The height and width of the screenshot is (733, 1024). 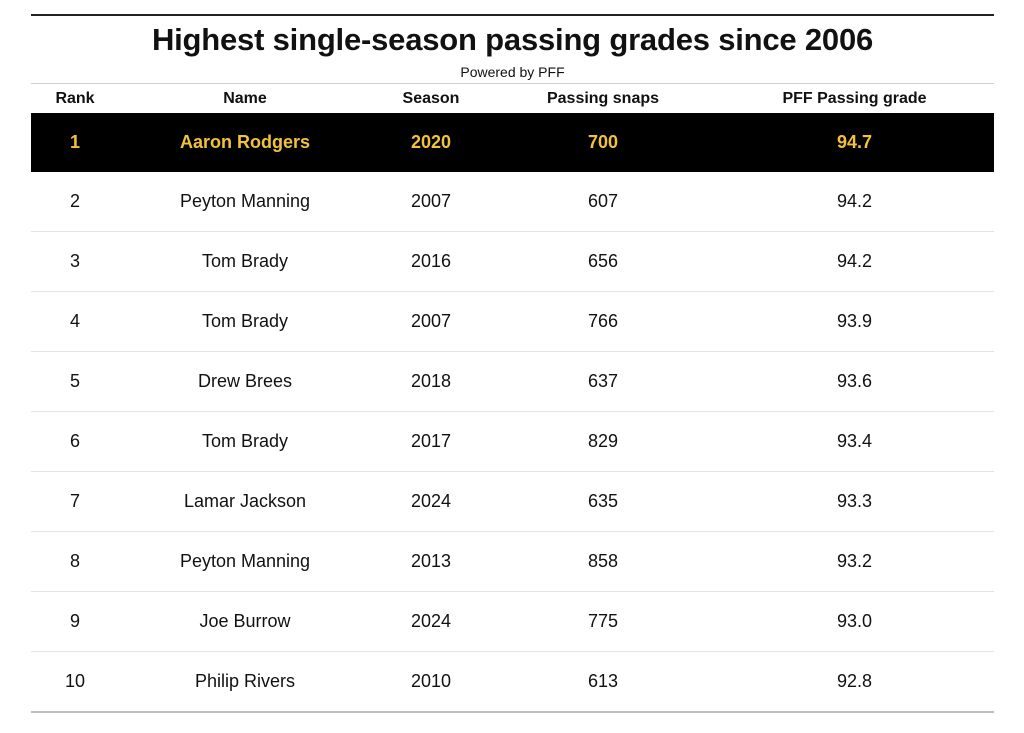 What do you see at coordinates (431, 682) in the screenshot?
I see `season-cell: 2010` at bounding box center [431, 682].